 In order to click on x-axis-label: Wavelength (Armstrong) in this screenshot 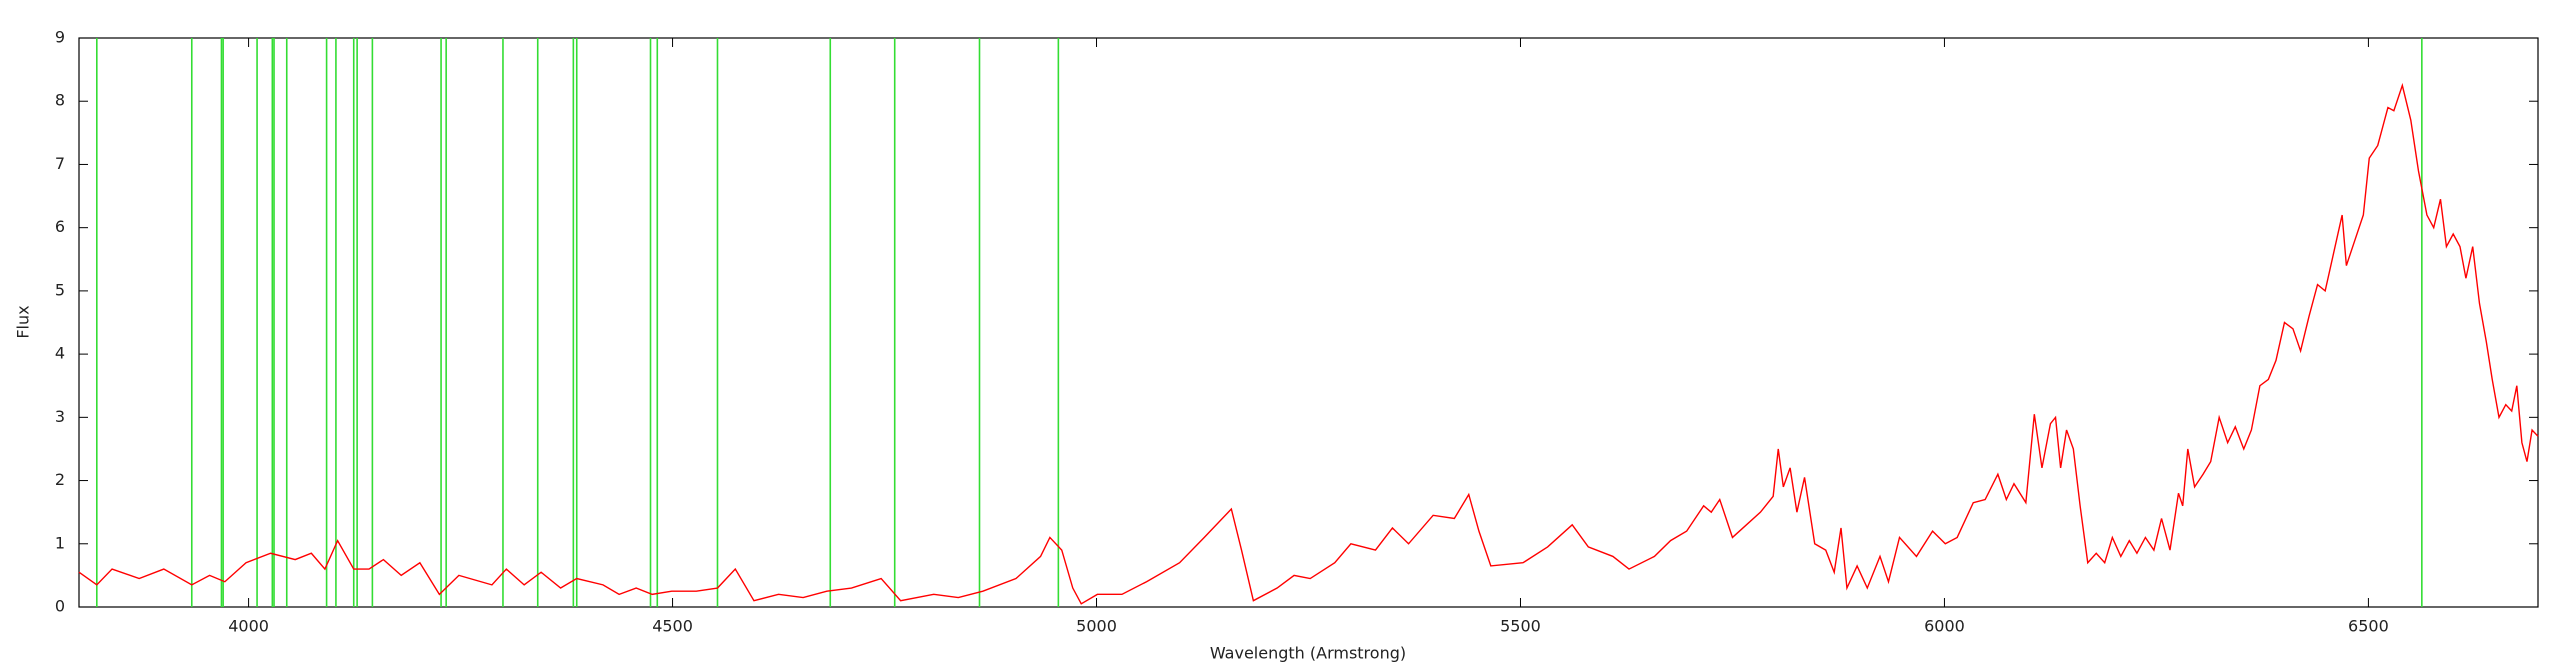, I will do `click(1308, 653)`.